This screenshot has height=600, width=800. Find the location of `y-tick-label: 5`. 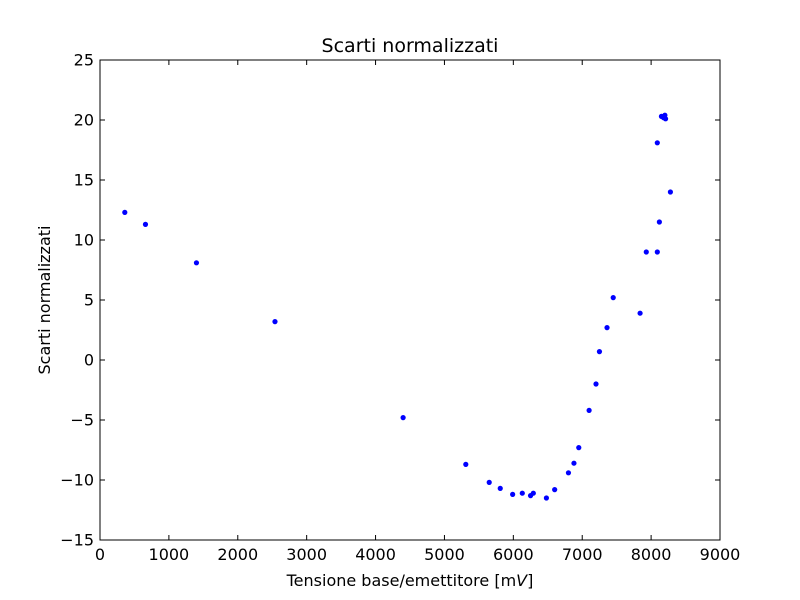

y-tick-label: 5 is located at coordinates (89, 300).